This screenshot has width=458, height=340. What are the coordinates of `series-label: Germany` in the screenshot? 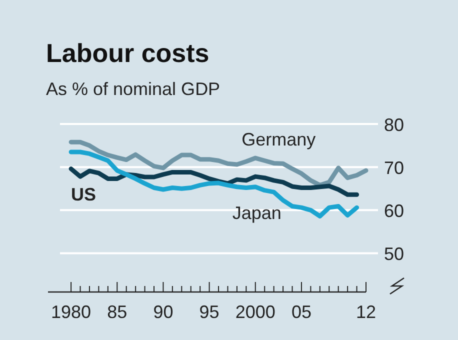 It's located at (279, 140).